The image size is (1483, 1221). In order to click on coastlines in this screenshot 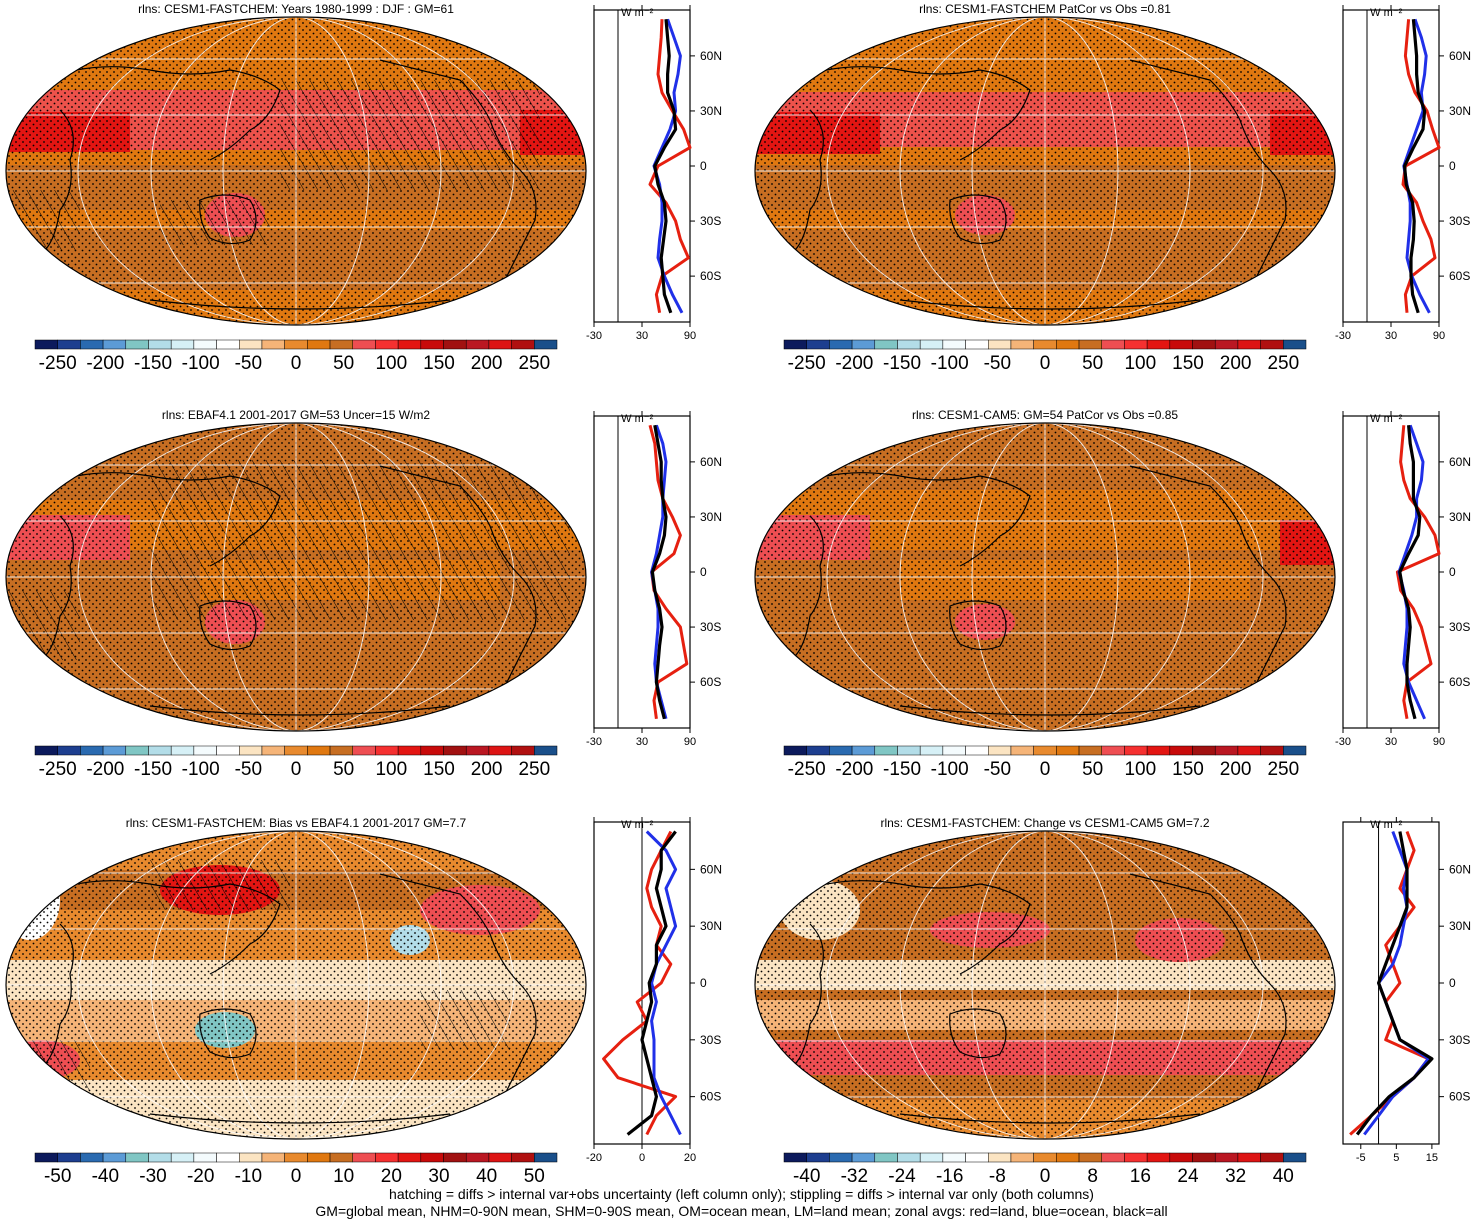, I will do `click(1040, 998)`.